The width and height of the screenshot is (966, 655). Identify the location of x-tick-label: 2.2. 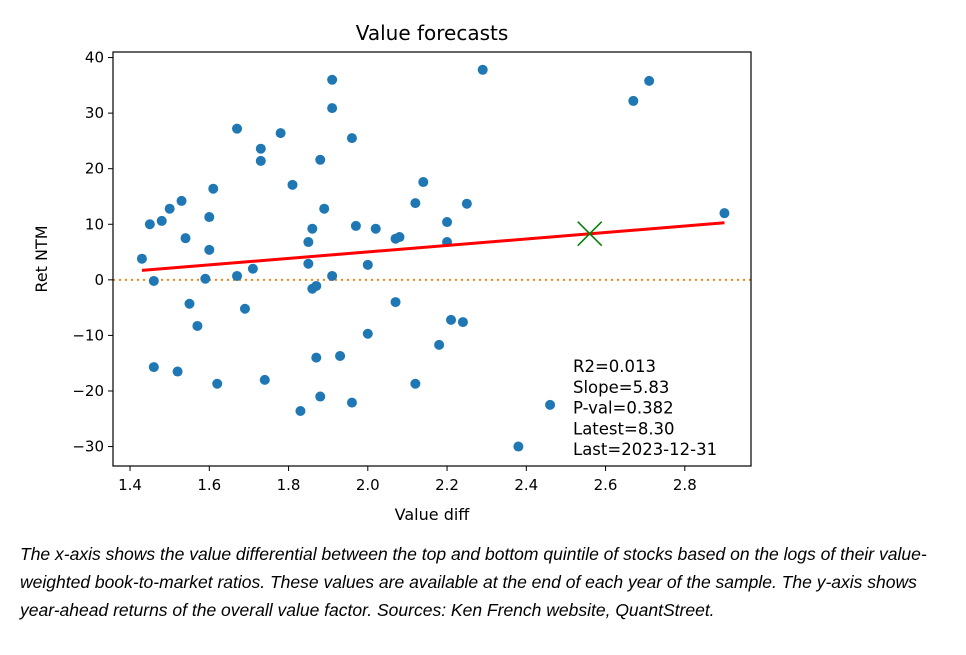
(447, 485).